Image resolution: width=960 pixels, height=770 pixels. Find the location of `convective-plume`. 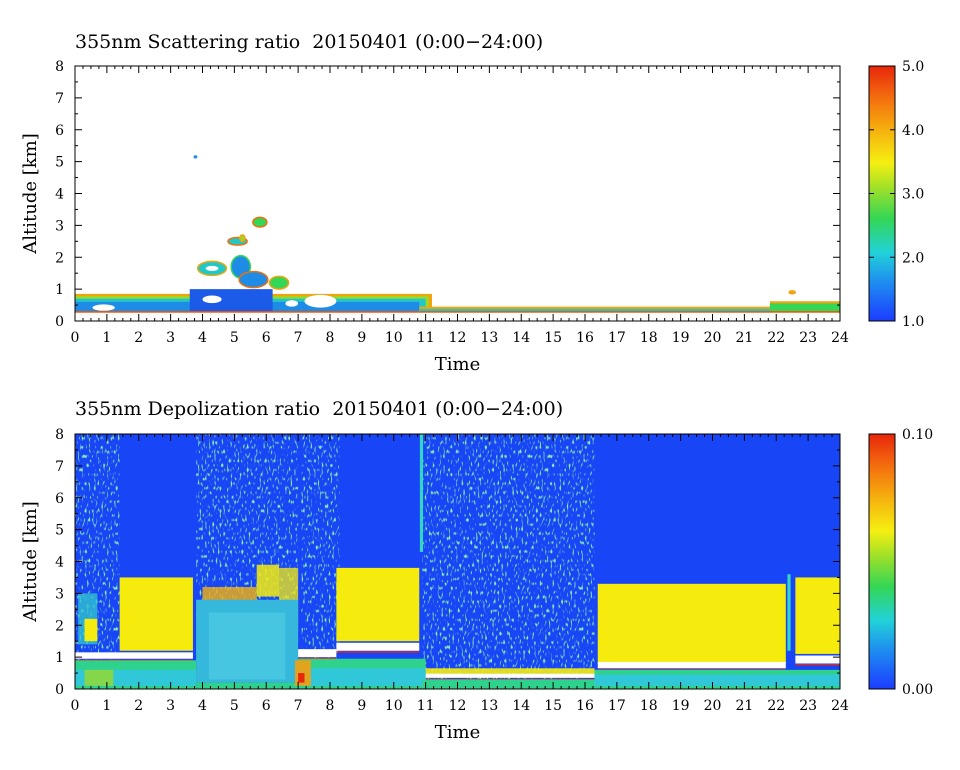

convective-plume is located at coordinates (231, 300).